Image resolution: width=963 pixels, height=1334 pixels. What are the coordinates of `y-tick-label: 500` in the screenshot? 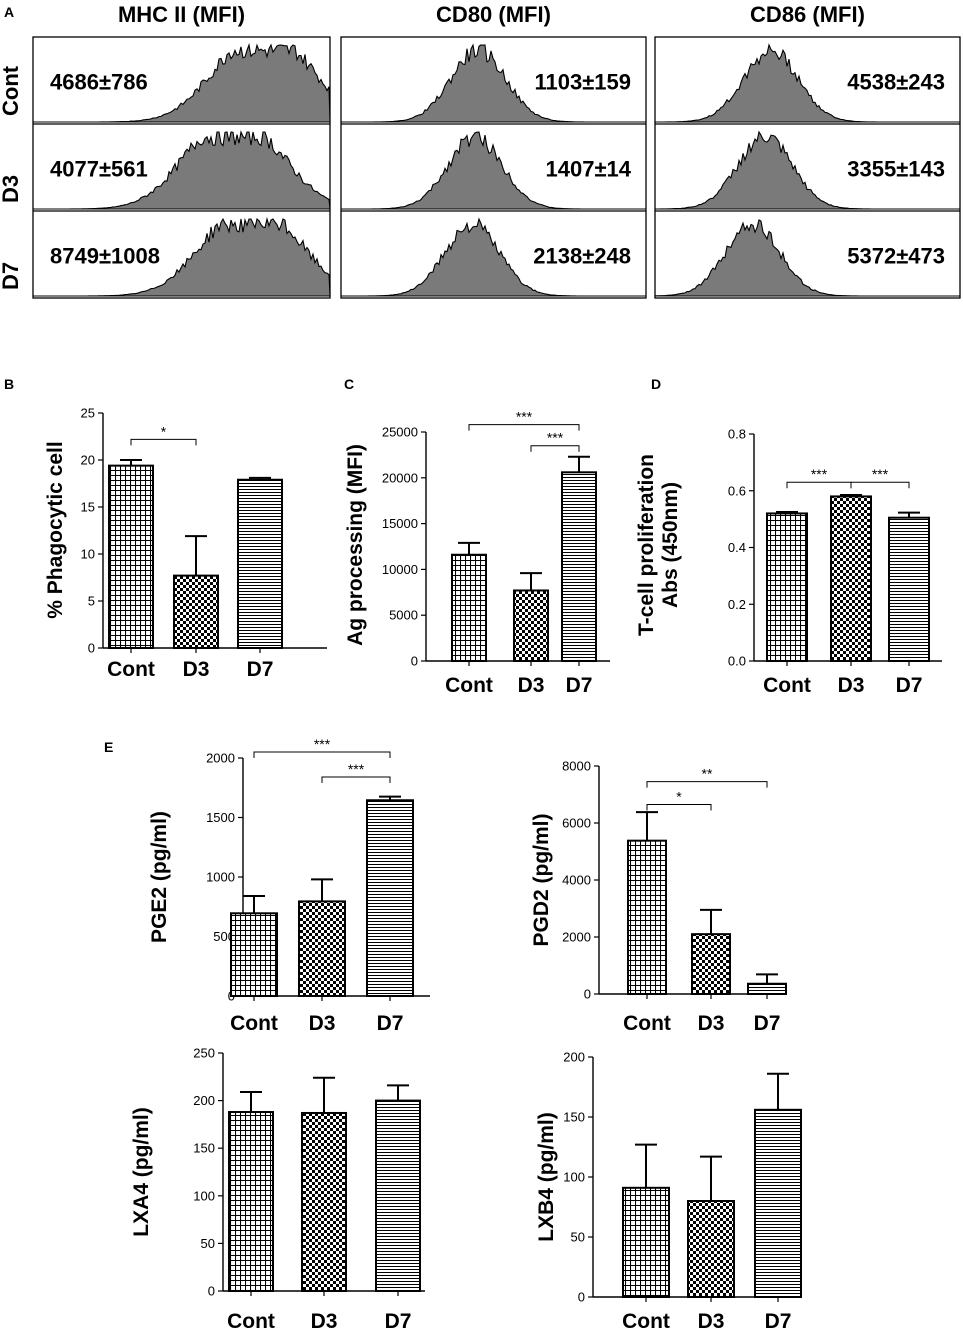 It's located at (224, 936).